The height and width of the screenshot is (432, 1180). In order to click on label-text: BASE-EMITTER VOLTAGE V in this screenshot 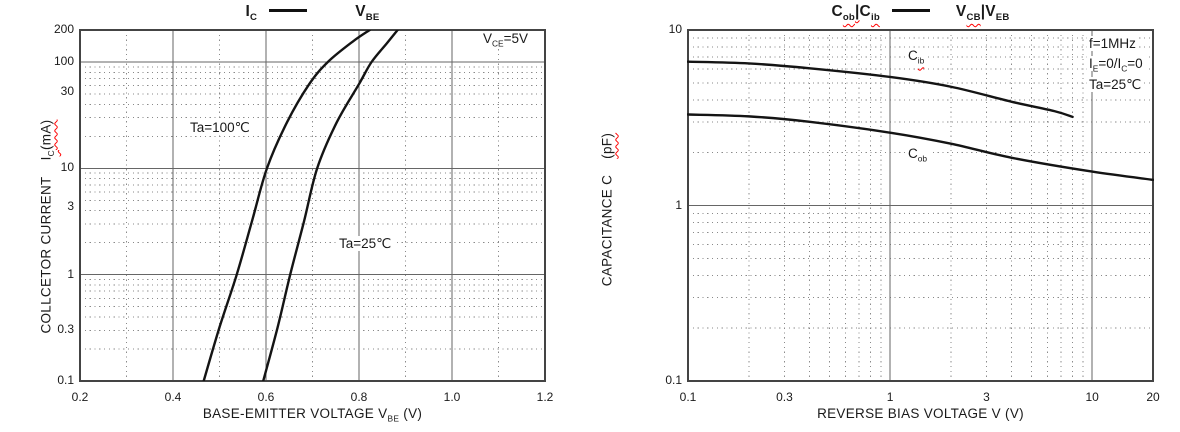, I will do `click(295, 413)`.